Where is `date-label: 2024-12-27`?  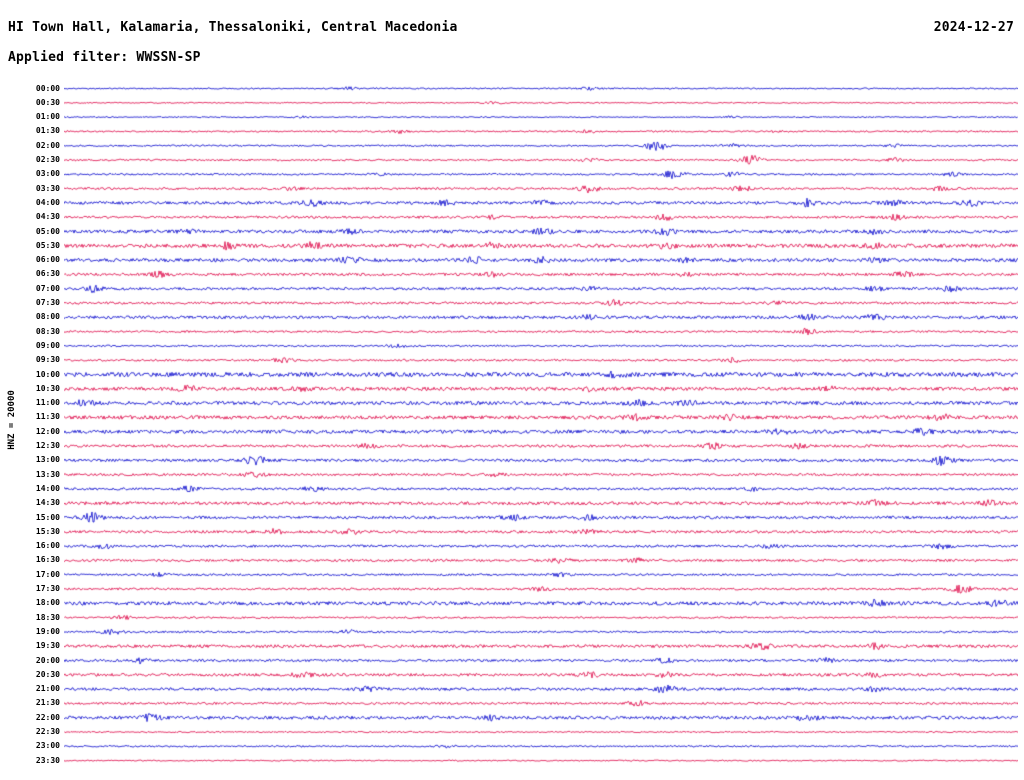
date-label: 2024-12-27 is located at coordinates (973, 27).